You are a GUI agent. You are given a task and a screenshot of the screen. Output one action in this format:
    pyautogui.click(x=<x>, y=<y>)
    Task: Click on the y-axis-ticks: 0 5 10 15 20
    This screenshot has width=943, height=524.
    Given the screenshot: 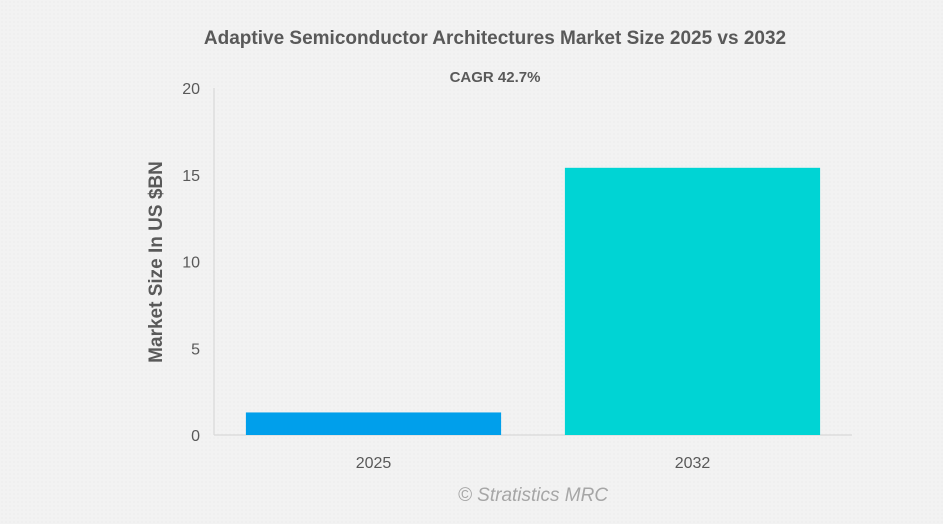 What is the action you would take?
    pyautogui.click(x=191, y=263)
    